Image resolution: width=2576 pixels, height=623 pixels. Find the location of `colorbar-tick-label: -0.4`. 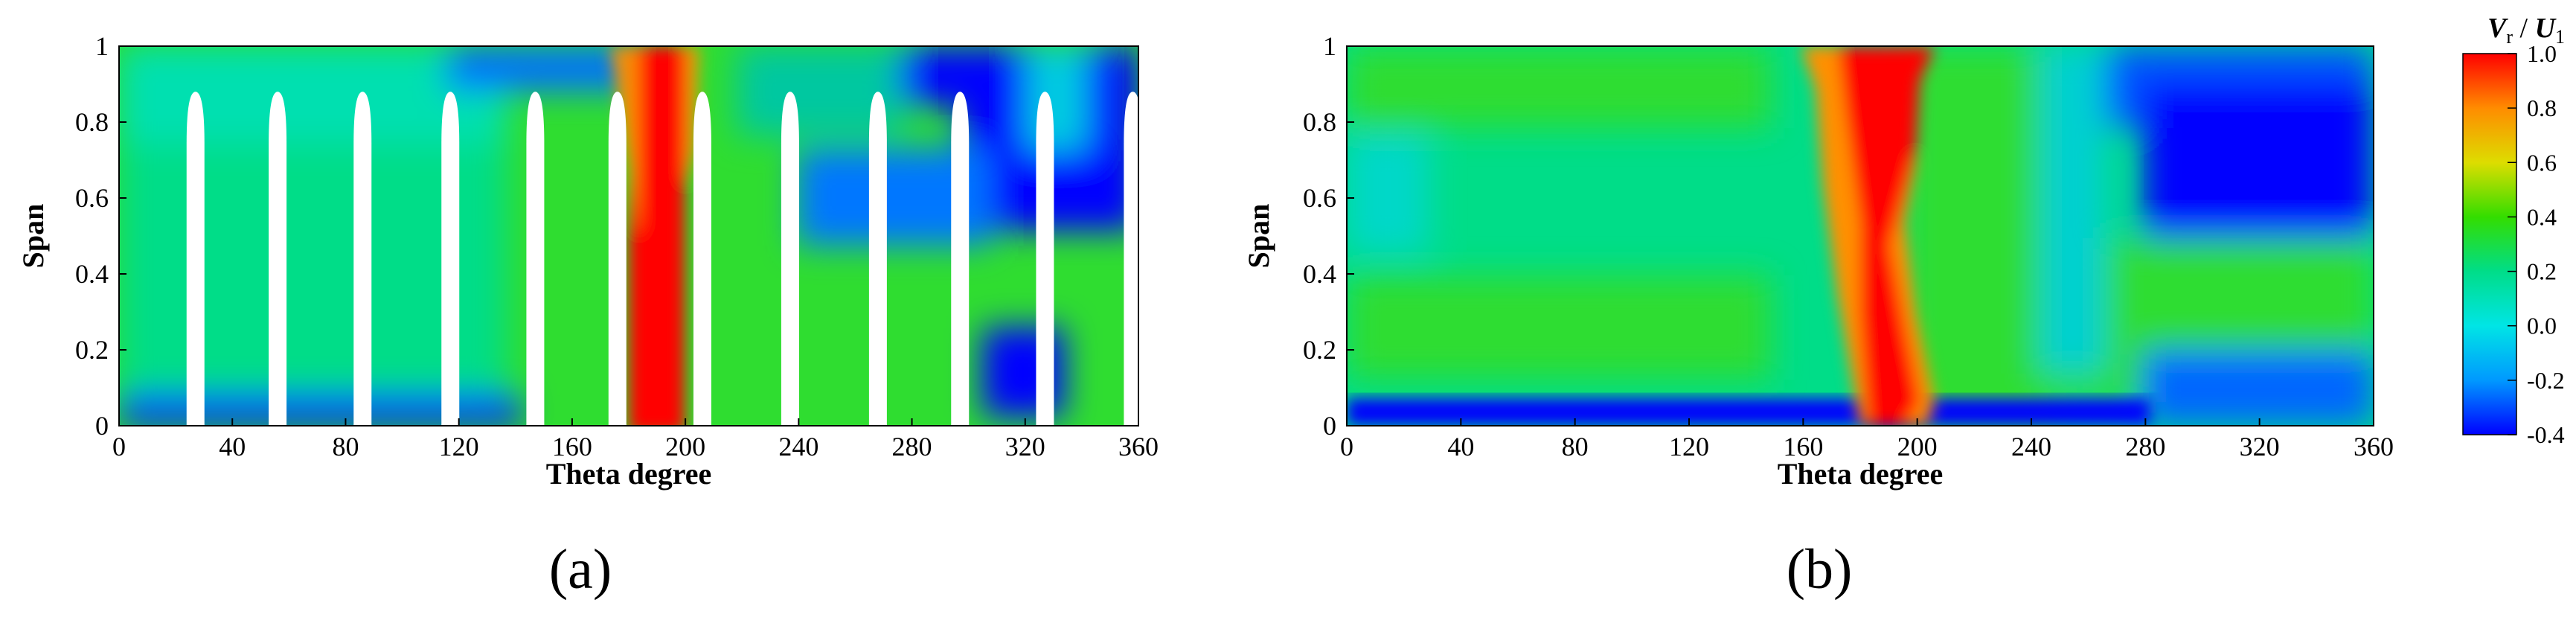

colorbar-tick-label: -0.4 is located at coordinates (2546, 435).